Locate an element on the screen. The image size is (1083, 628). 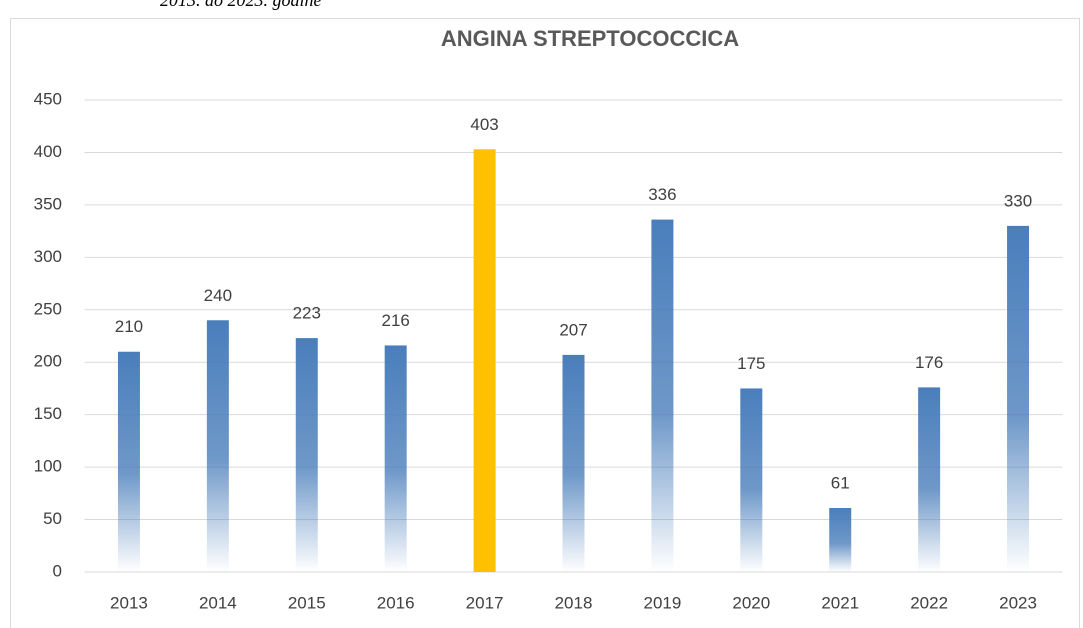
y-tick-label: 150 is located at coordinates (48, 413).